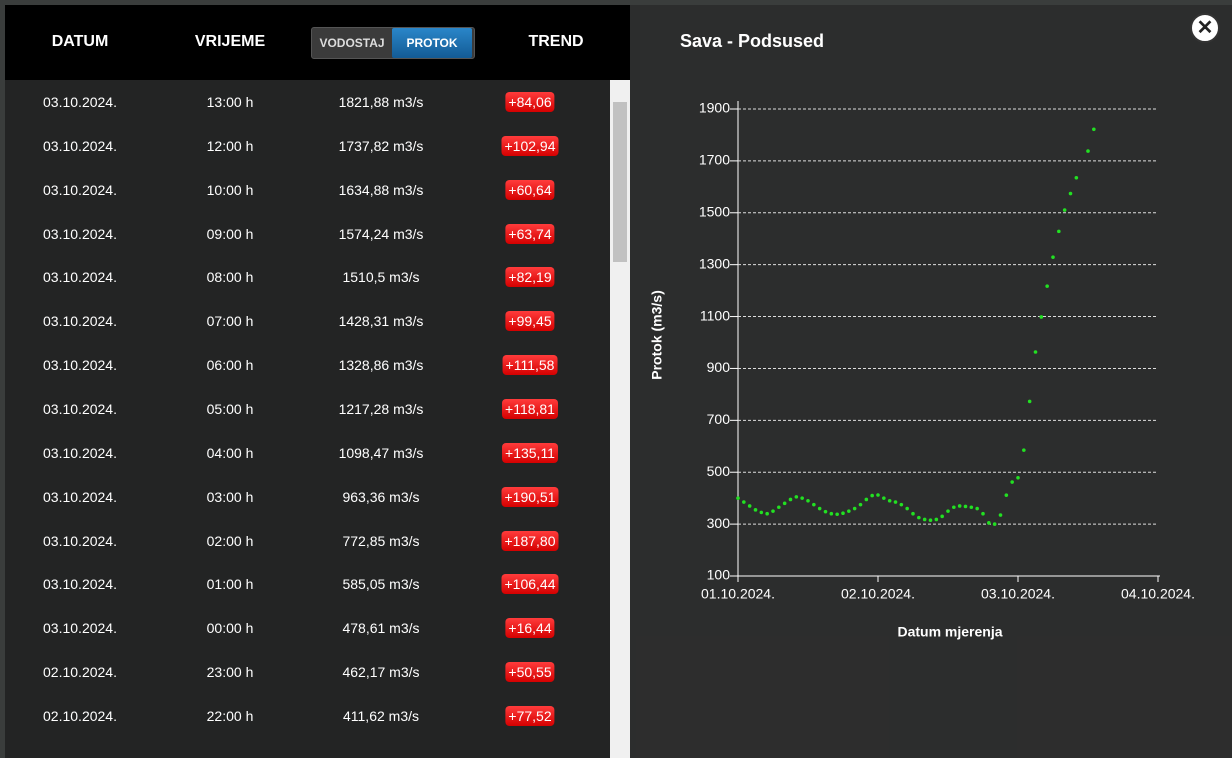  Describe the element at coordinates (530, 496) in the screenshot. I see `trend-badge: +190,51` at that location.